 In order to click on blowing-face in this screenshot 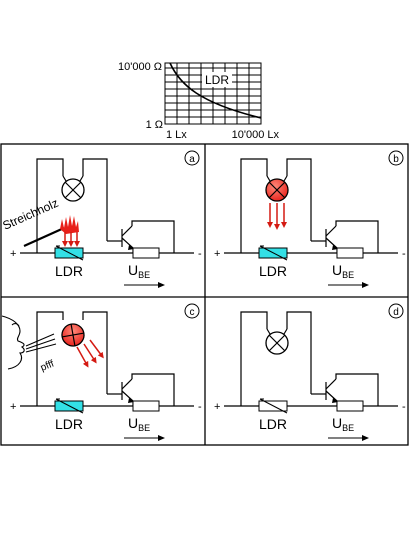, I will do `click(13, 342)`.